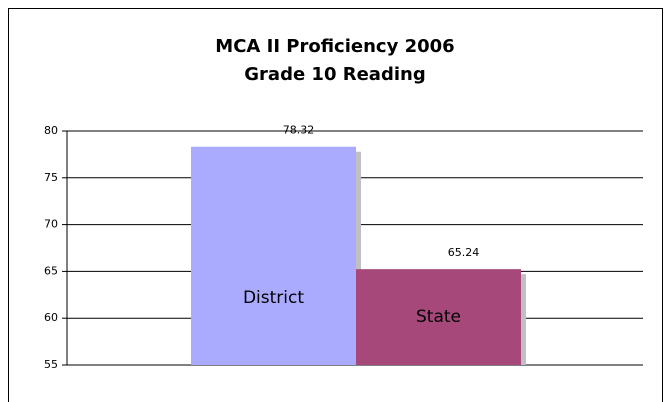  What do you see at coordinates (51, 270) in the screenshot?
I see `y-tick-label: 65` at bounding box center [51, 270].